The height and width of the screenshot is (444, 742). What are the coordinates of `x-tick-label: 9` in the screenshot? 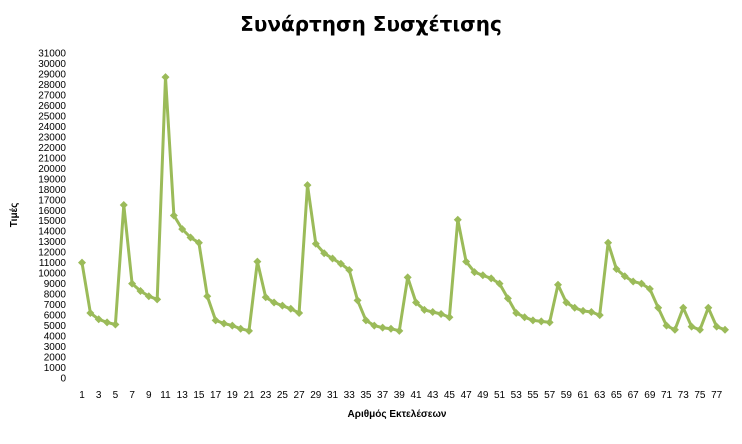 It's located at (149, 395).